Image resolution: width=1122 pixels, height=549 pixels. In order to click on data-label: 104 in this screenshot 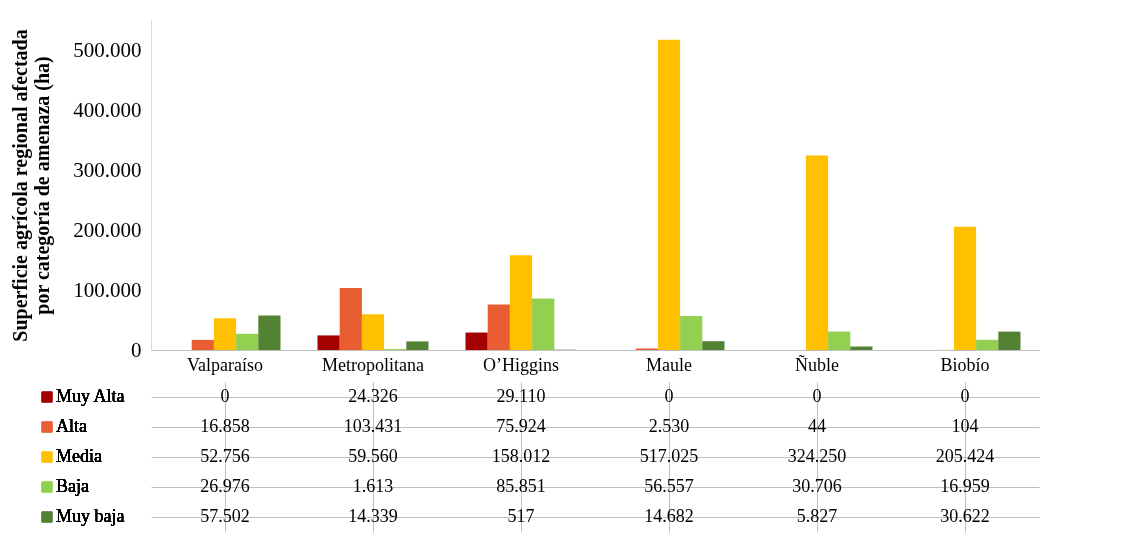, I will do `click(965, 426)`.